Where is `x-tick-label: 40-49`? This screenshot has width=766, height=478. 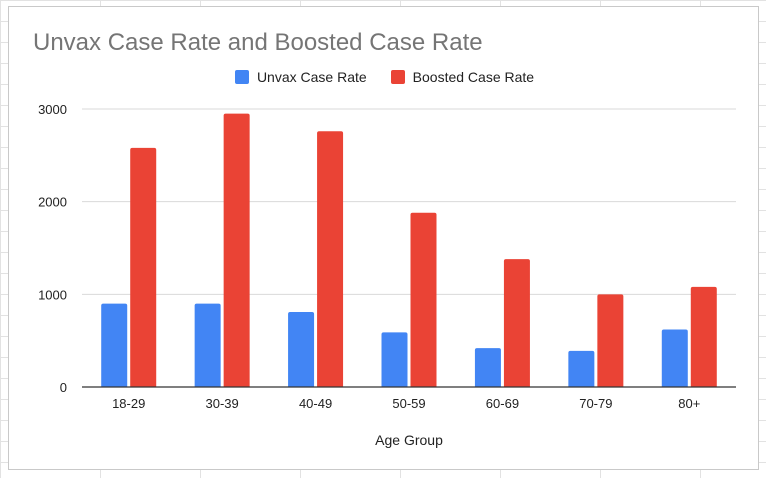
x-tick-label: 40-49 is located at coordinates (315, 403).